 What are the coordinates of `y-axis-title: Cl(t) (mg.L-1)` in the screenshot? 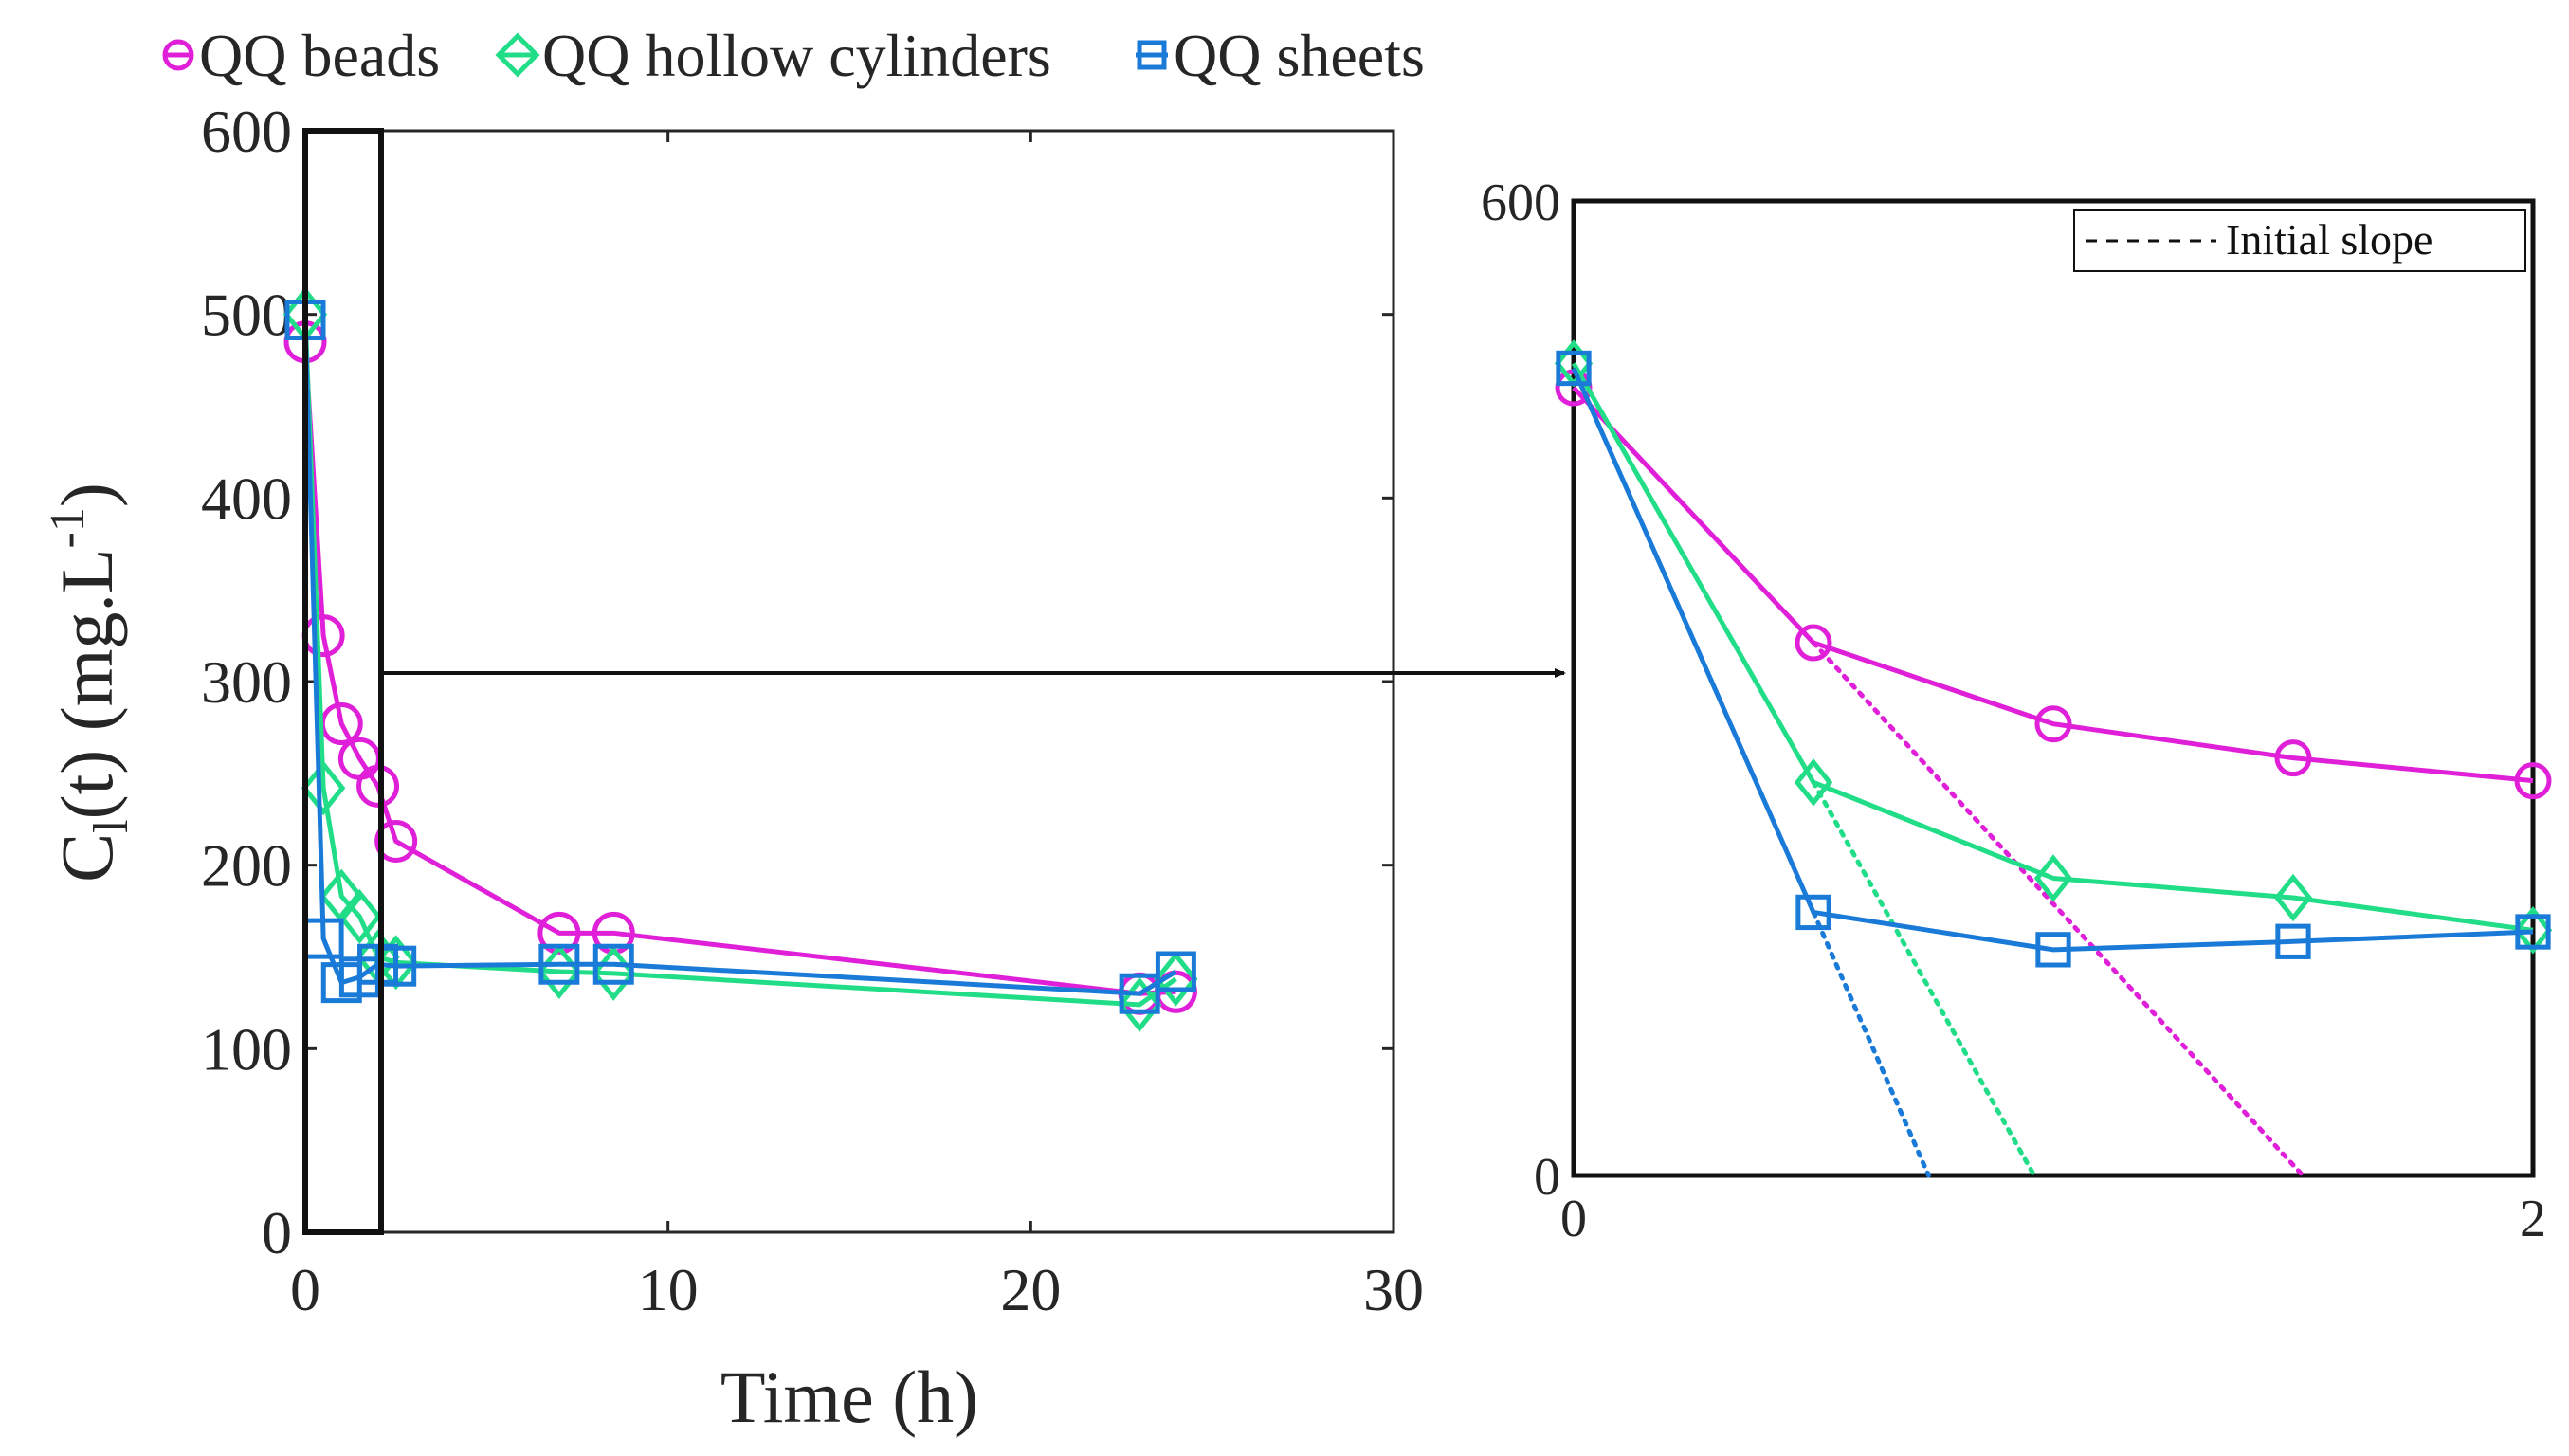 It's located at (89, 682).